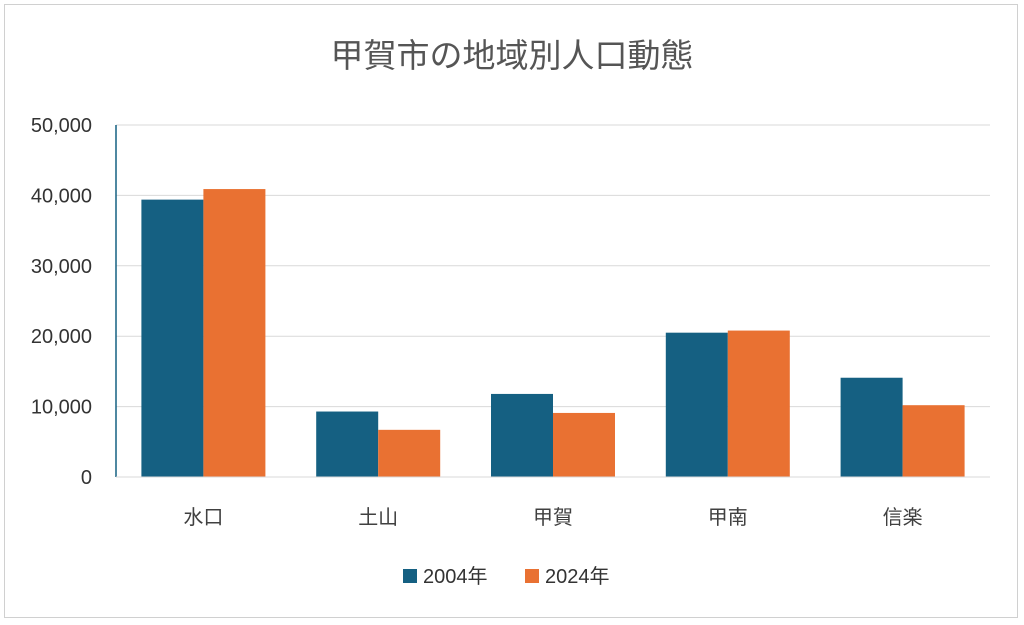 The height and width of the screenshot is (625, 1024). I want to click on y-tick-label: 10,000, so click(61, 408).